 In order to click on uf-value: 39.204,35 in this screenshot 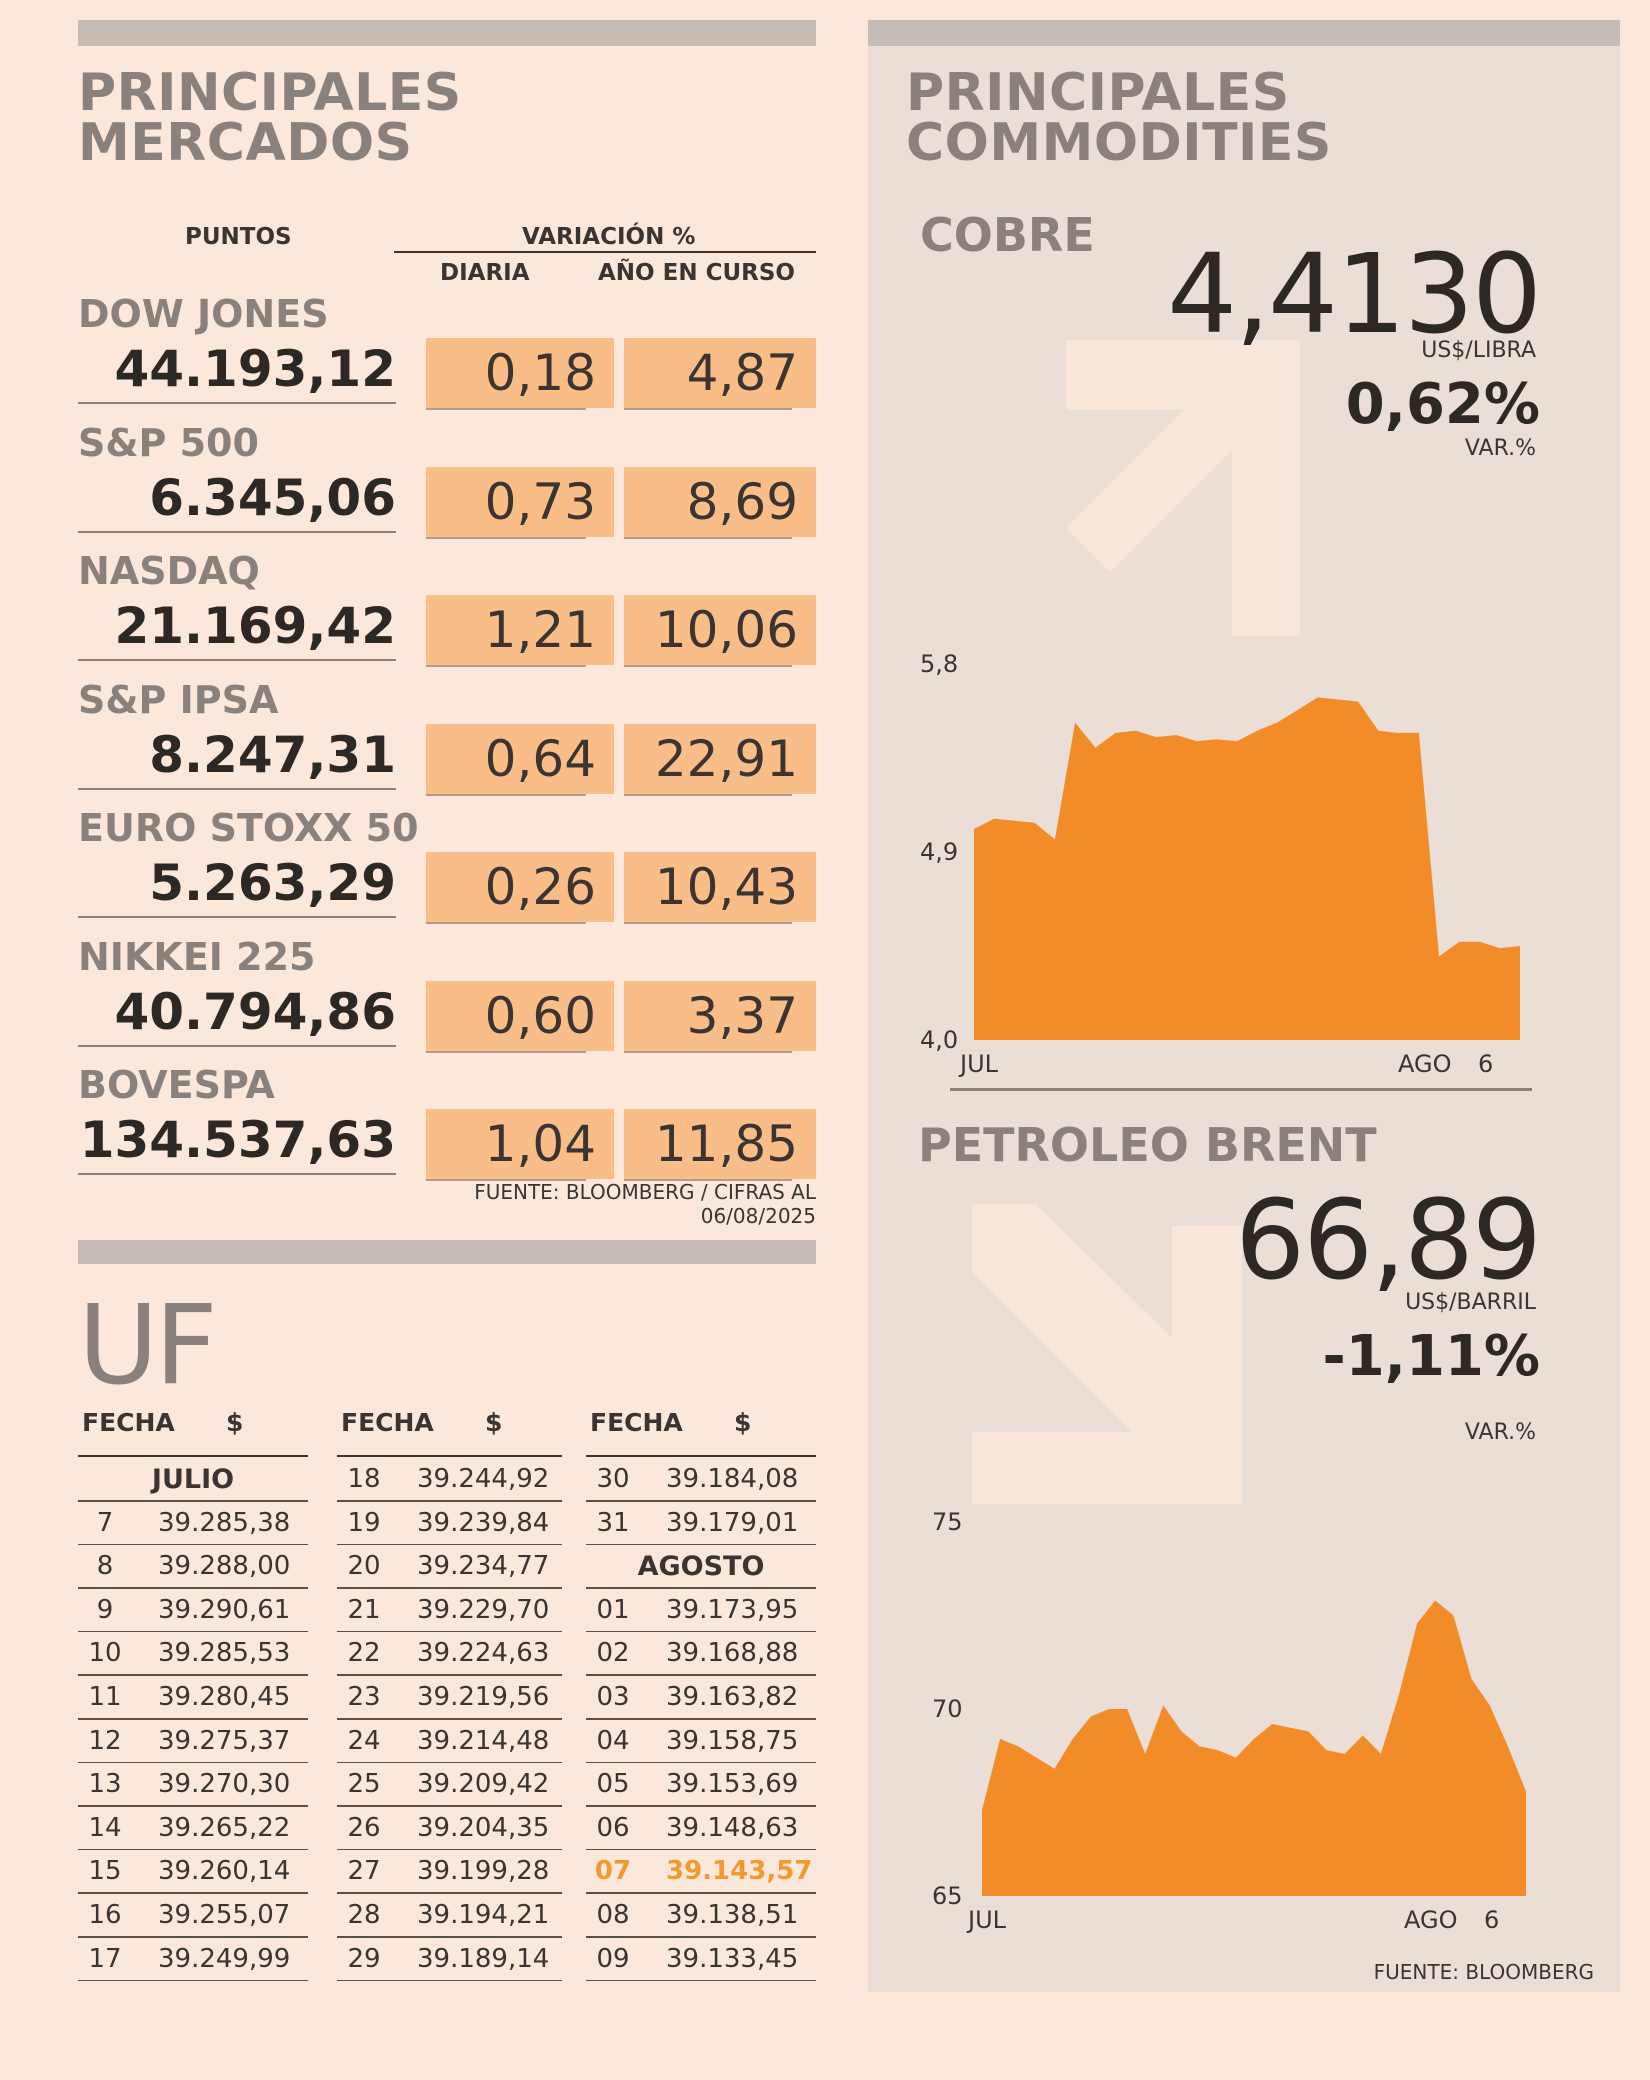, I will do `click(483, 1827)`.